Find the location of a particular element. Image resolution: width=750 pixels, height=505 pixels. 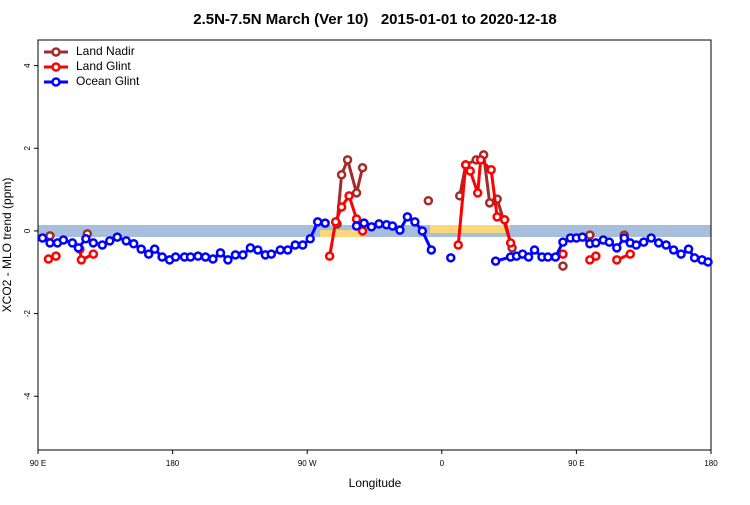

legend-label: Land Glint is located at coordinates (103, 66).